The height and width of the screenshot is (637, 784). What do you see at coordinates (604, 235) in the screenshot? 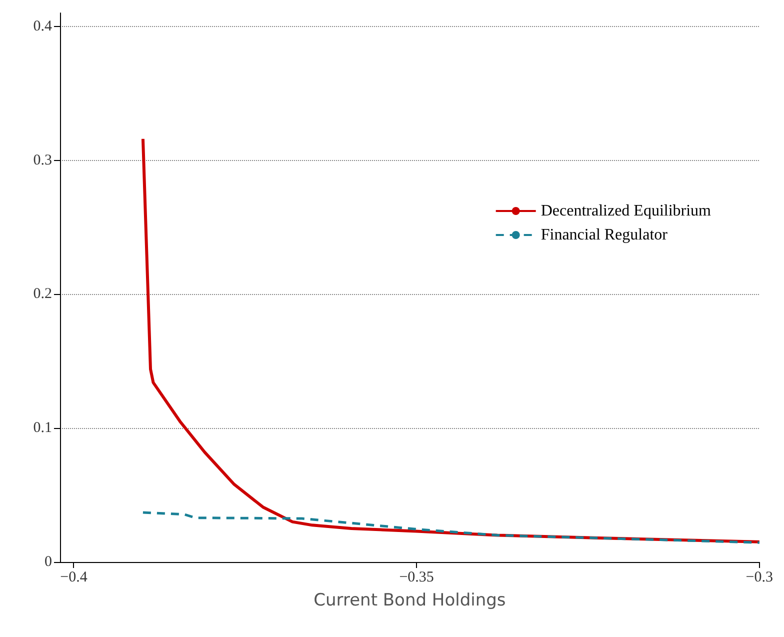
I see `legend-label: Financial Regulator` at bounding box center [604, 235].